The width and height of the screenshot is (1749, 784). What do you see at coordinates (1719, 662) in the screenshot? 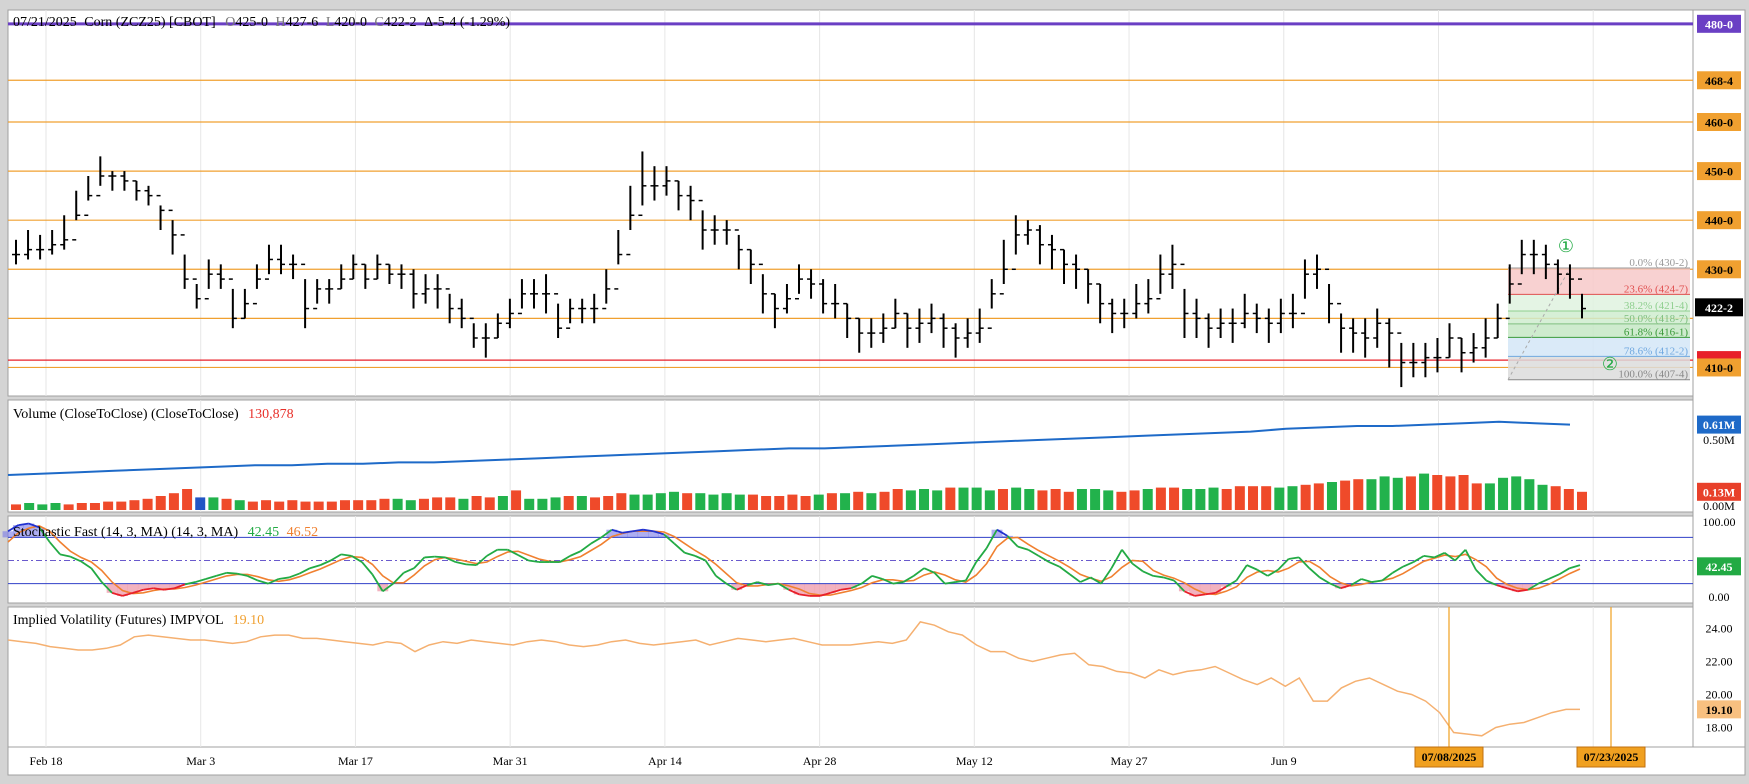
I see `iv-axis-label: 22.00` at bounding box center [1719, 662].